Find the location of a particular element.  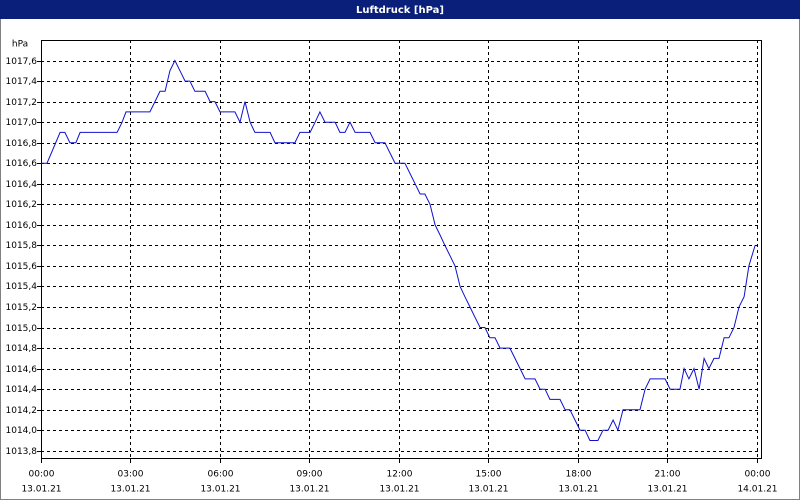

x-tick-label: 09:00 is located at coordinates (310, 475).